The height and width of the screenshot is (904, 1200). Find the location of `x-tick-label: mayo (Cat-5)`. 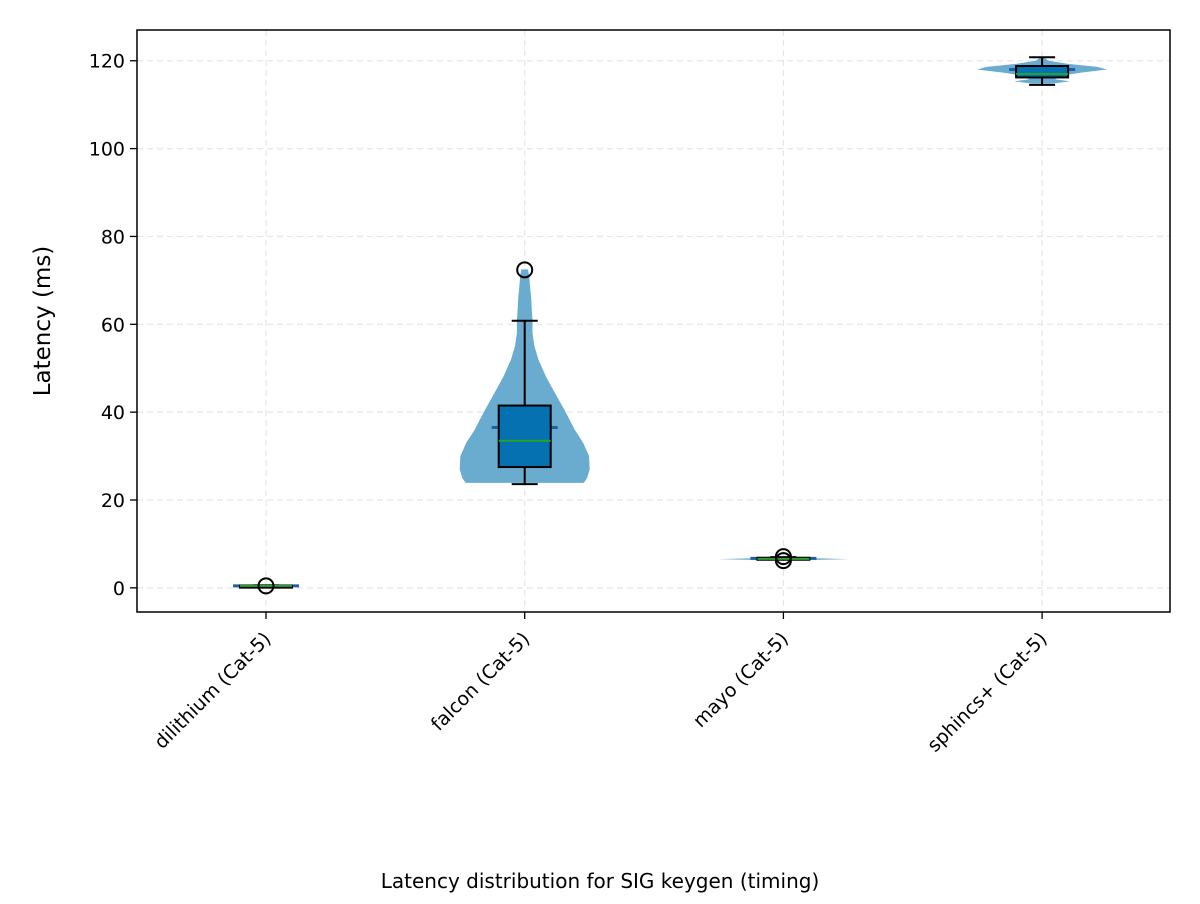

x-tick-label: mayo (Cat-5) is located at coordinates (741, 680).